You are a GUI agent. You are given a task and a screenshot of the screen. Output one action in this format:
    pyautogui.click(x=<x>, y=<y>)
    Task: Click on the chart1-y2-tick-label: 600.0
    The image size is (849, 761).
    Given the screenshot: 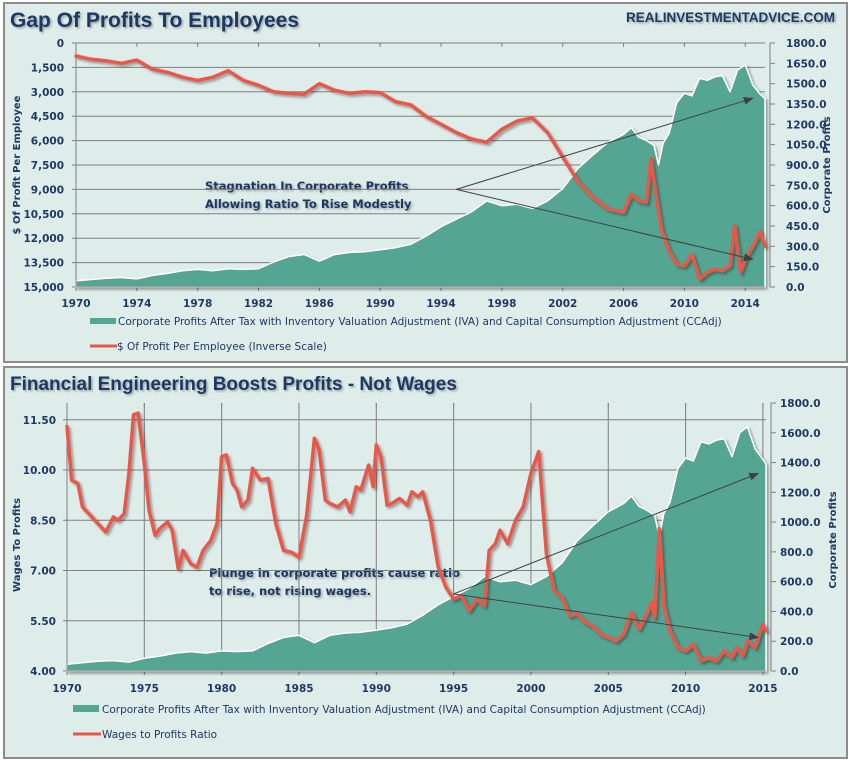 What is the action you would take?
    pyautogui.click(x=802, y=207)
    